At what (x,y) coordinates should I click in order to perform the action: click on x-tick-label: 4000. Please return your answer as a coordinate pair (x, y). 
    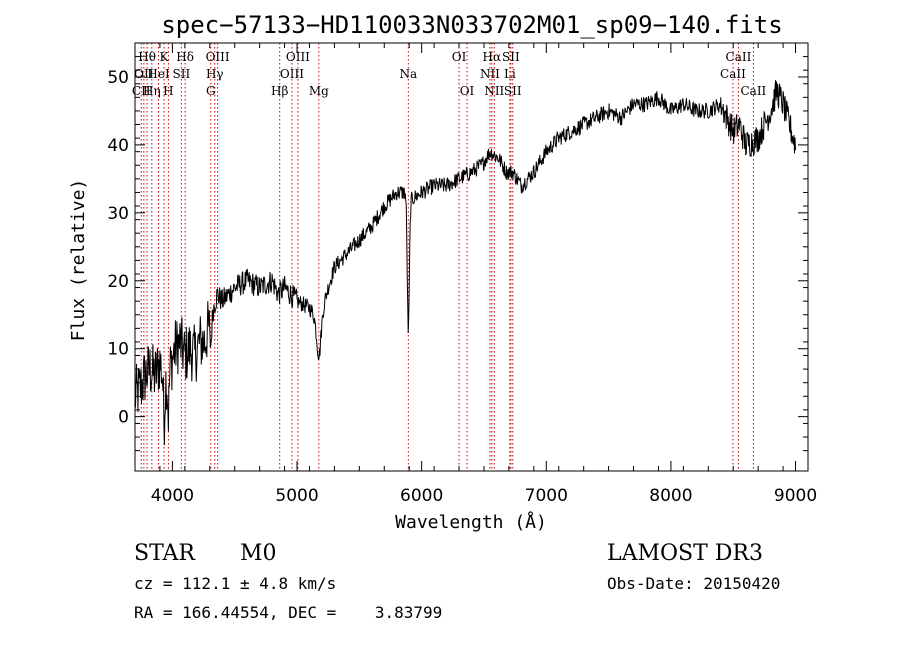
    Looking at the image, I should click on (172, 496).